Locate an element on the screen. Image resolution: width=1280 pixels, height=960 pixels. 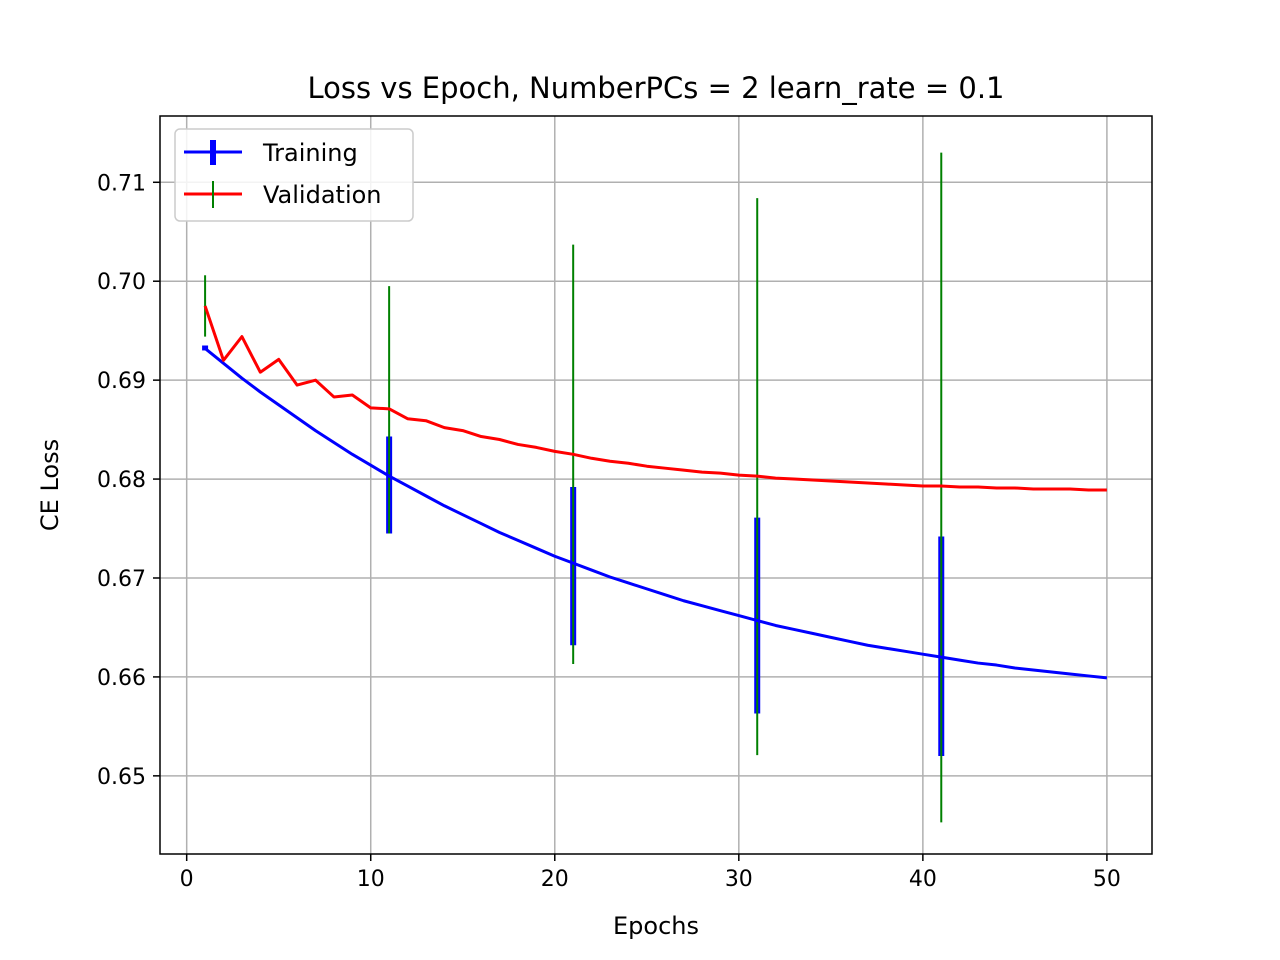
x-tick-label: 10 is located at coordinates (371, 879).